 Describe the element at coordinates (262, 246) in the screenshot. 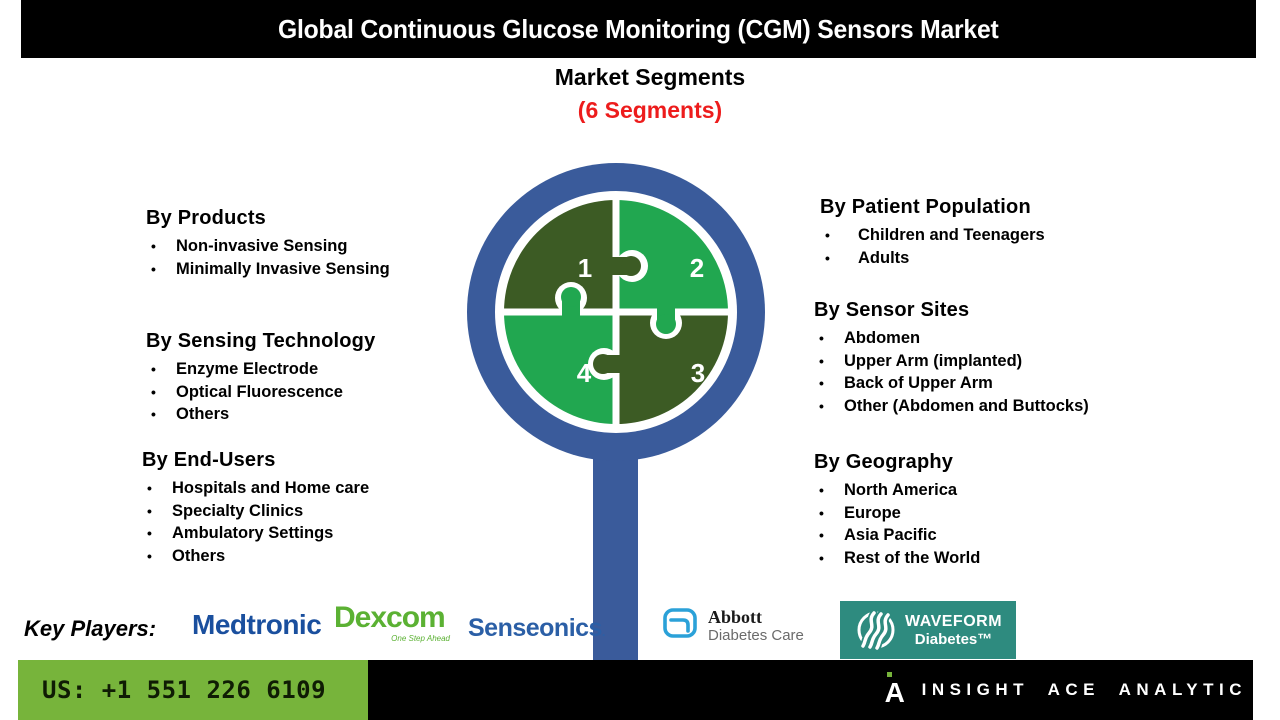

I see `list-item-label: Non-invasive Sensing` at that location.